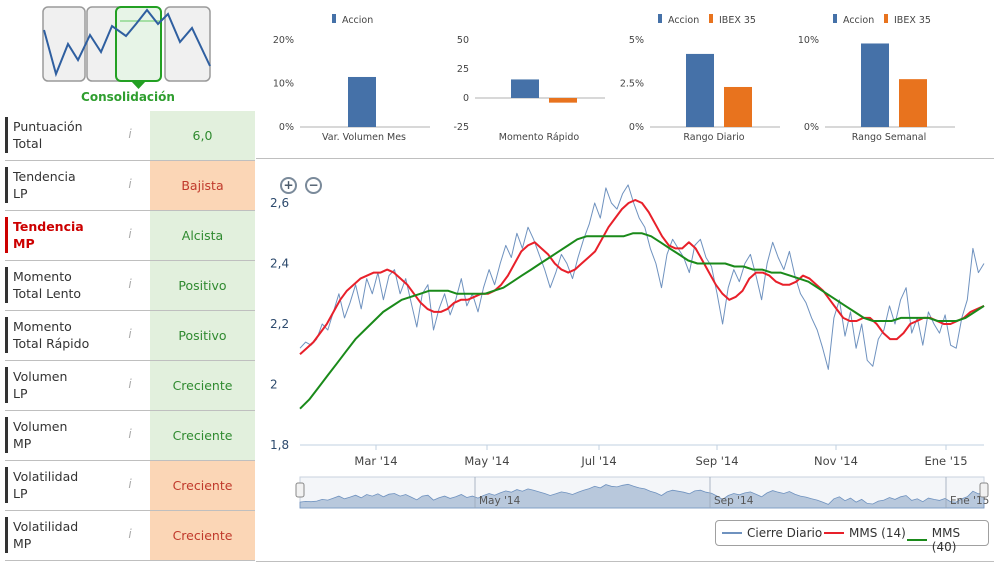 This screenshot has height=564, width=995. What do you see at coordinates (636, 40) in the screenshot?
I see `y-tick-label: 5%` at bounding box center [636, 40].